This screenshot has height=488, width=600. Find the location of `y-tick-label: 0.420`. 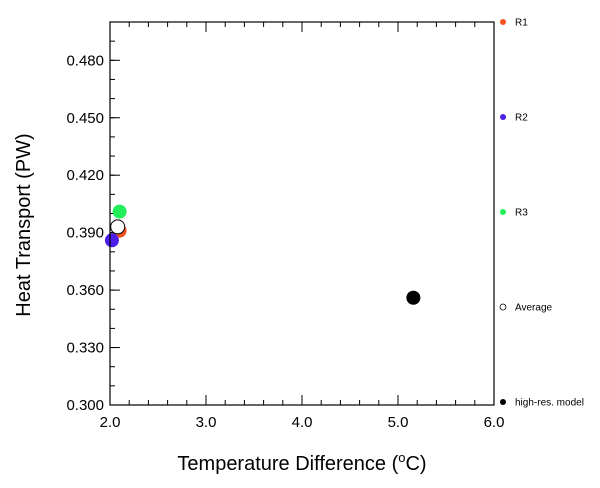

y-tick-label: 0.420 is located at coordinates (85, 175).